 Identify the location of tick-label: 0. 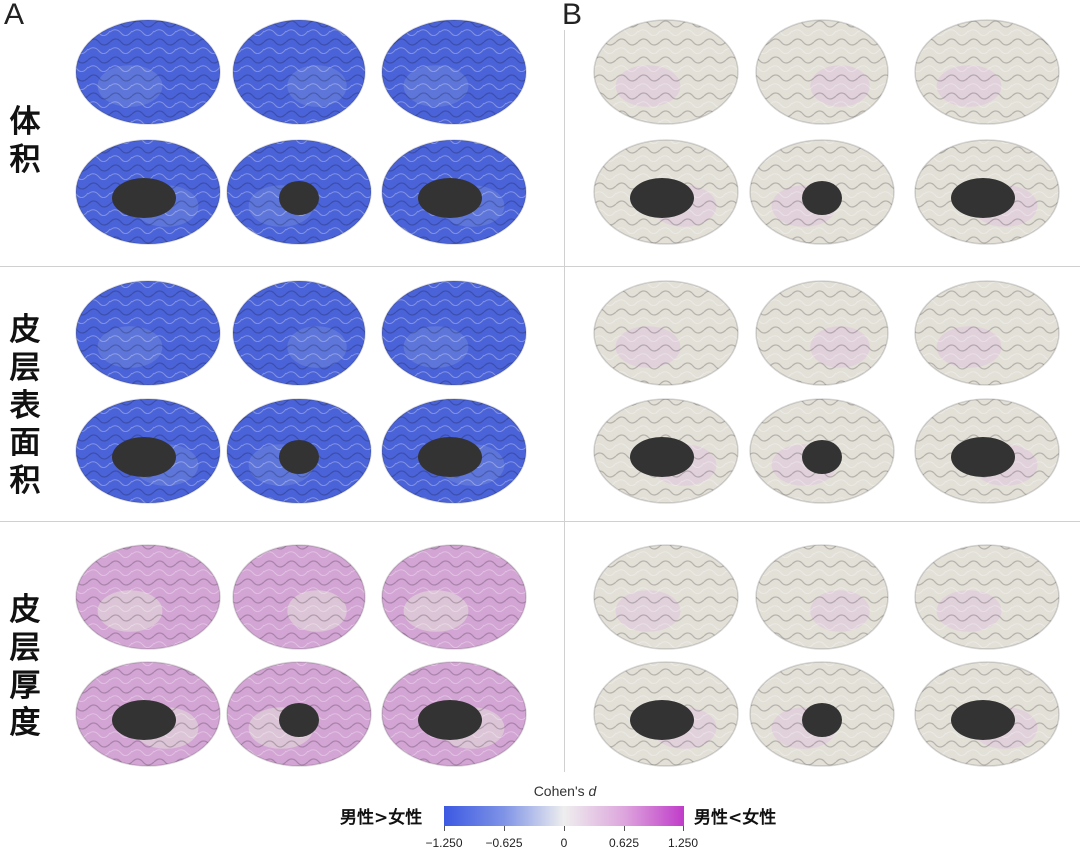
(564, 843).